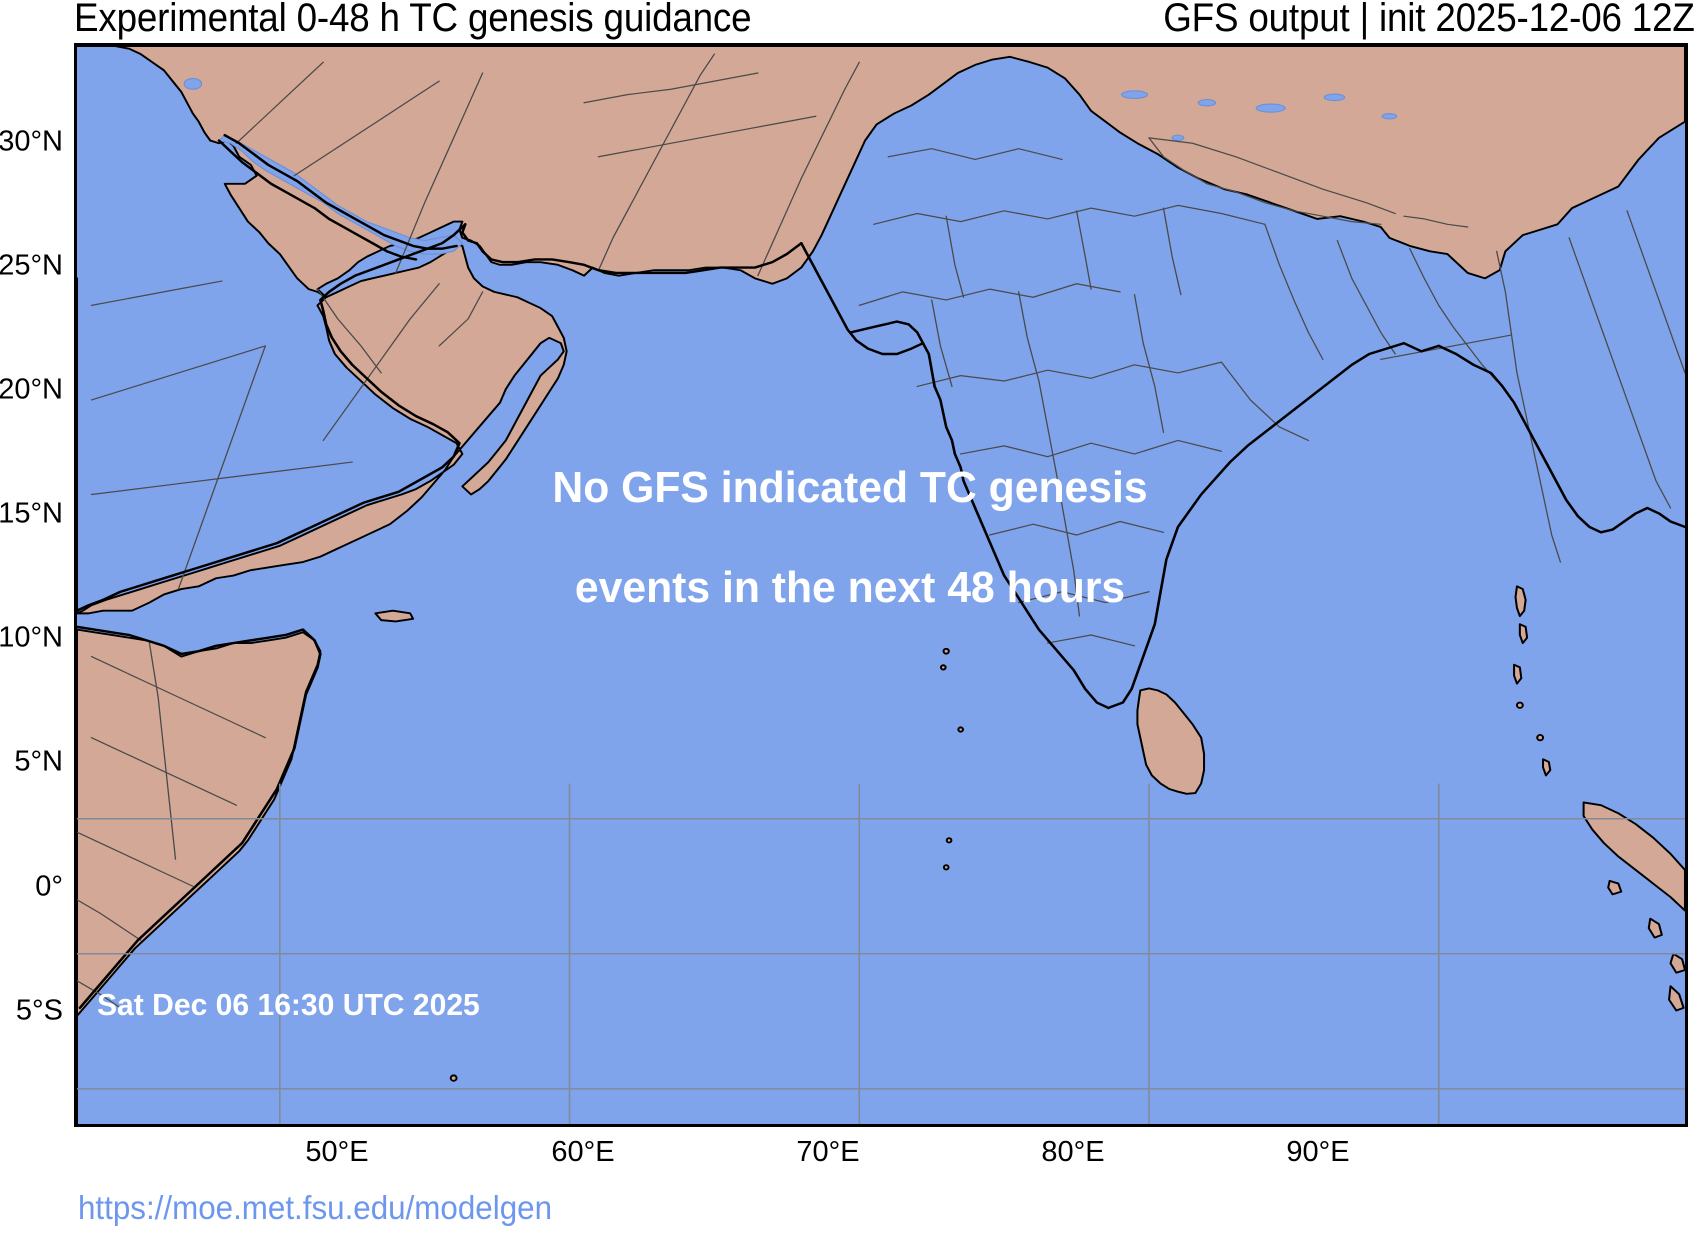  What do you see at coordinates (340, 194) in the screenshot?
I see `persian-gulf` at bounding box center [340, 194].